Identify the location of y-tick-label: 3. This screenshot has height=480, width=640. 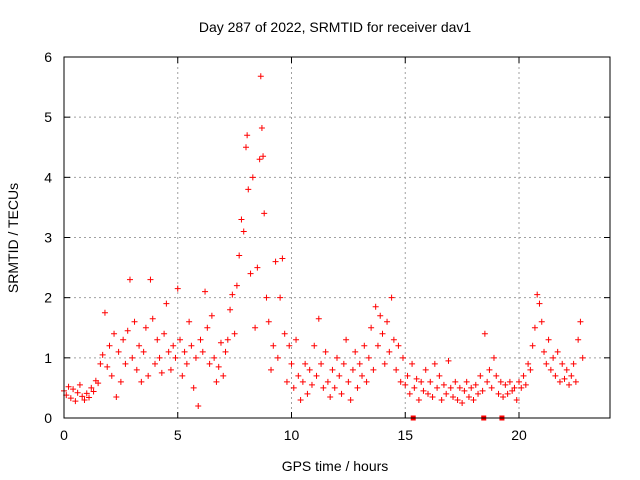
(48, 238).